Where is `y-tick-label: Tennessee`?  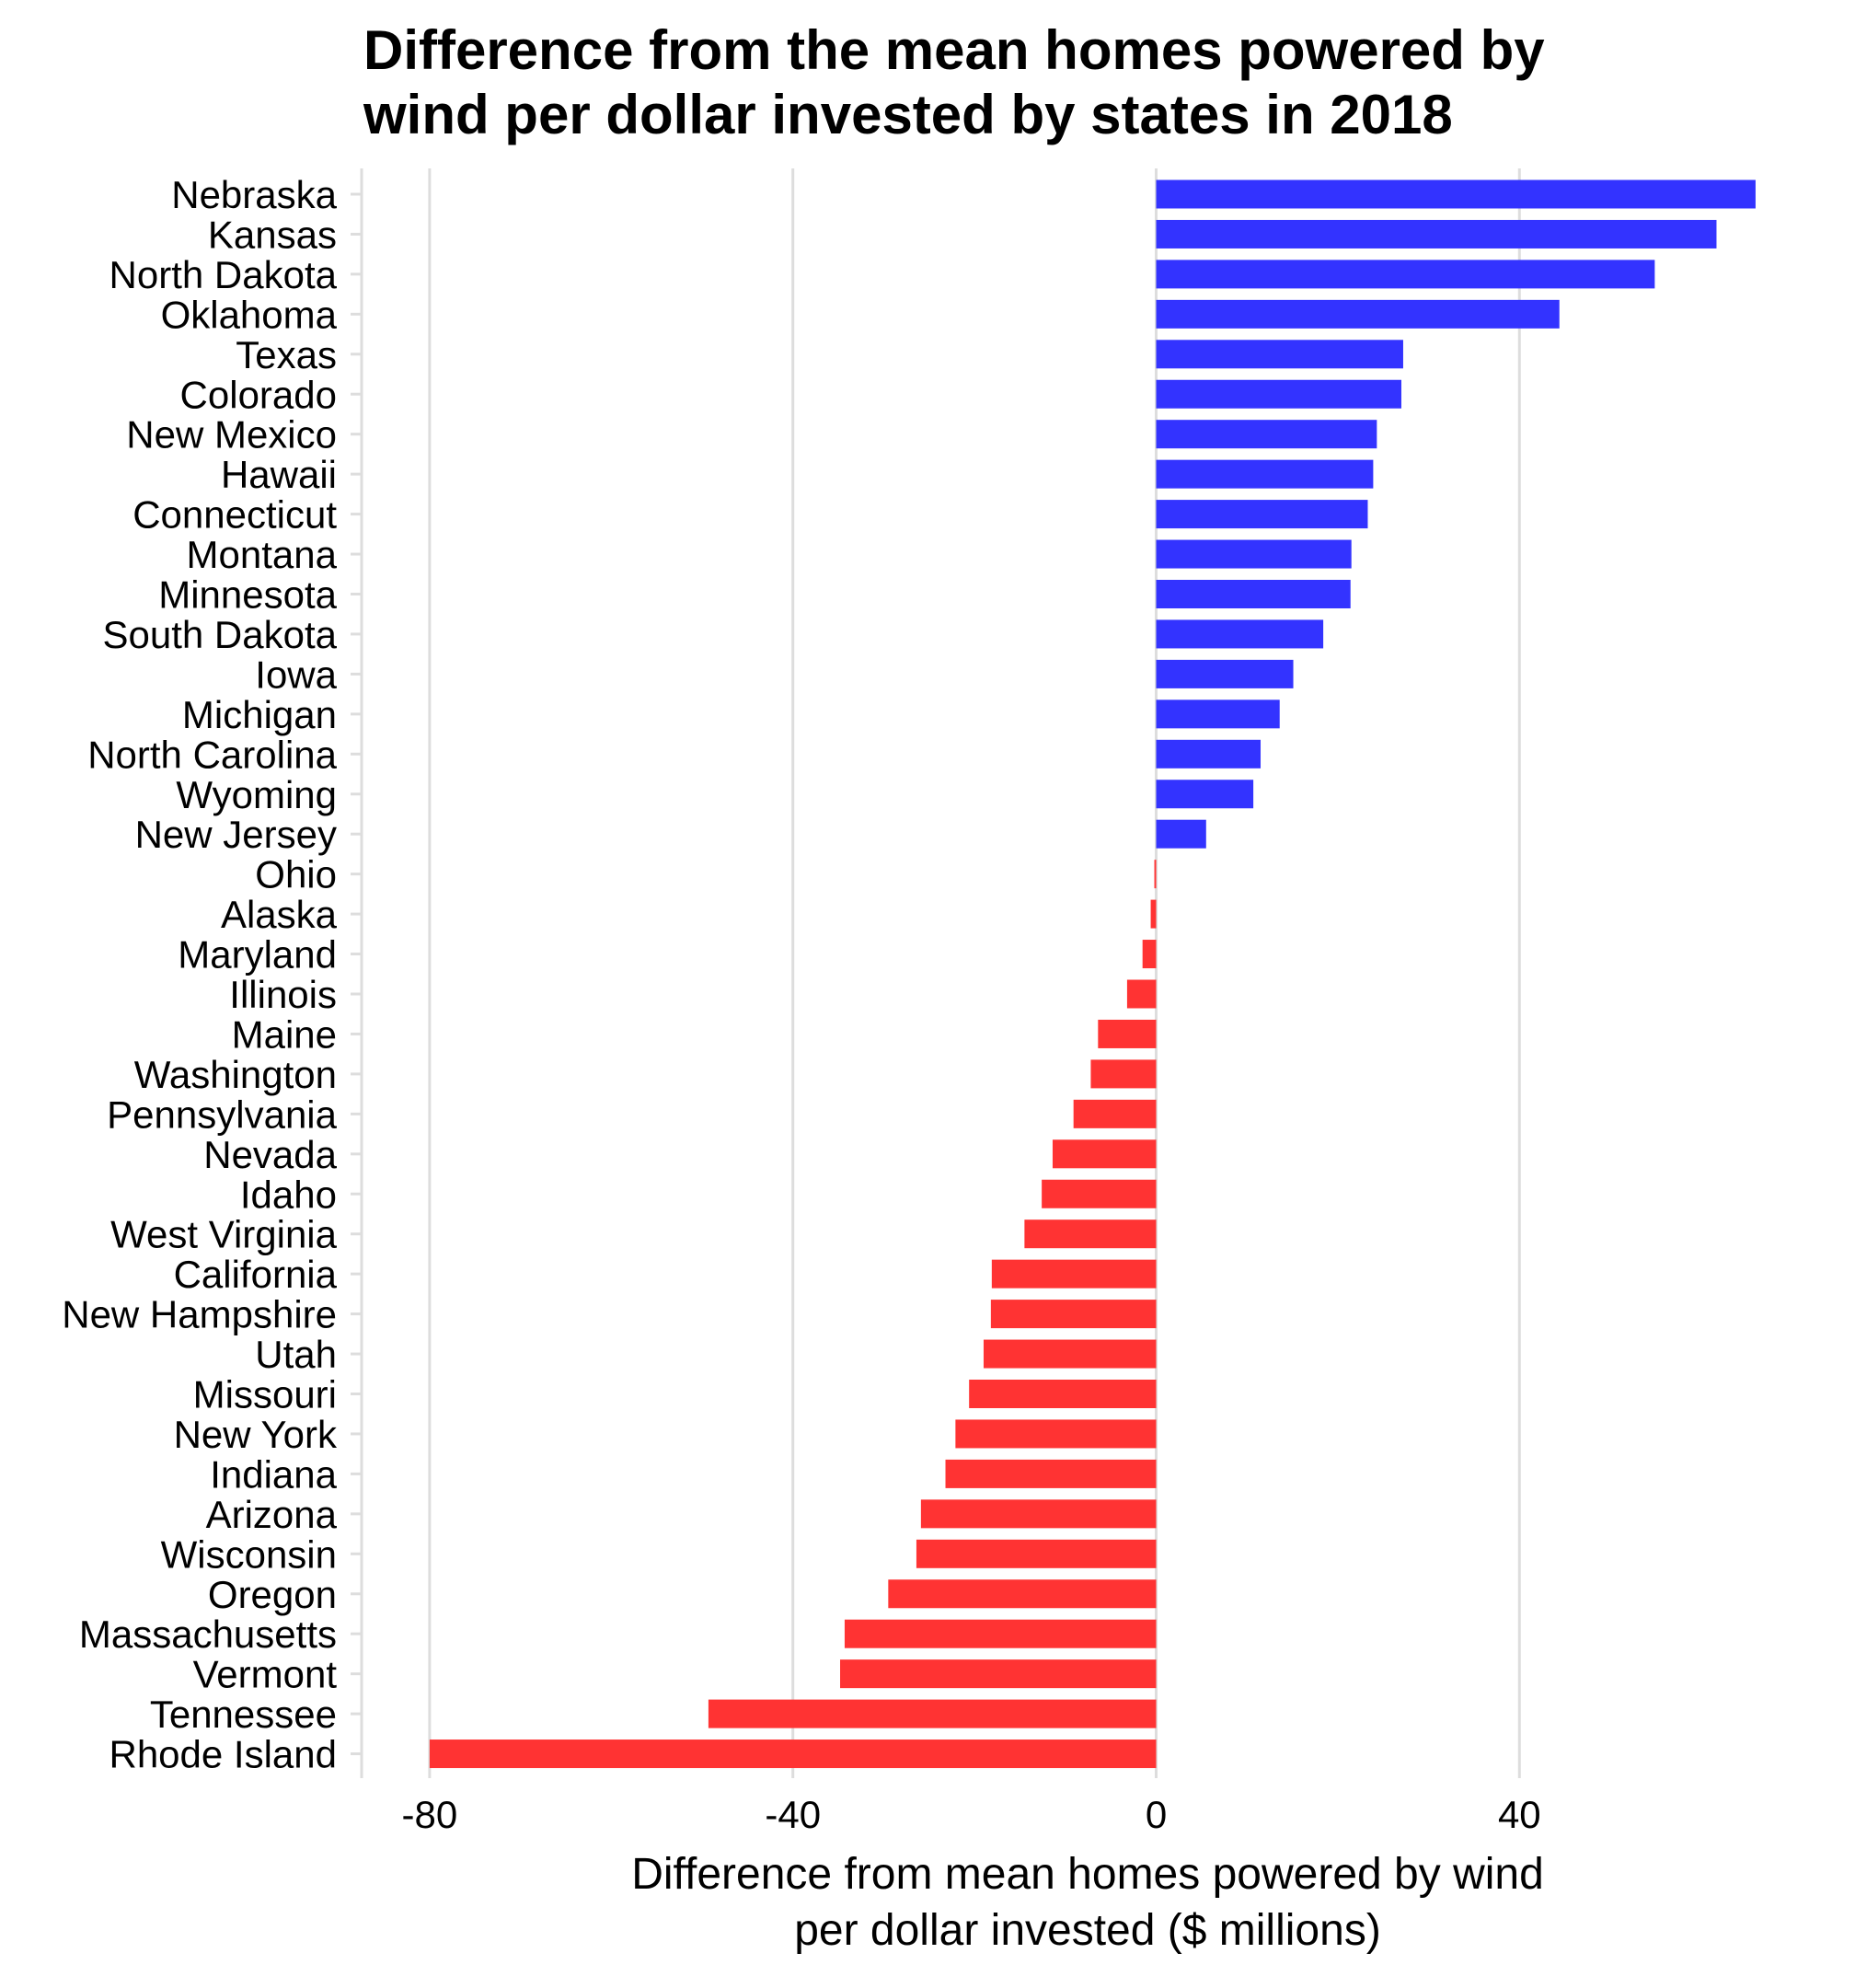
y-tick-label: Tennessee is located at coordinates (243, 1714).